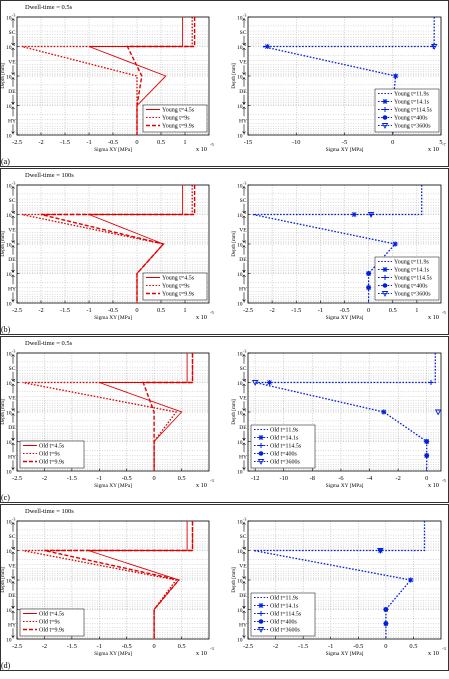  What do you see at coordinates (49, 343) in the screenshot?
I see `dwell-time-label: Dwell-time = 0.5s` at bounding box center [49, 343].